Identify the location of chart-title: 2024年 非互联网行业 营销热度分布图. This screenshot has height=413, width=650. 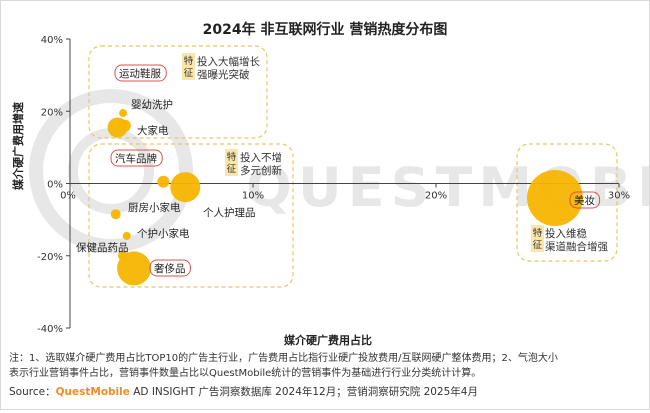
(325, 29).